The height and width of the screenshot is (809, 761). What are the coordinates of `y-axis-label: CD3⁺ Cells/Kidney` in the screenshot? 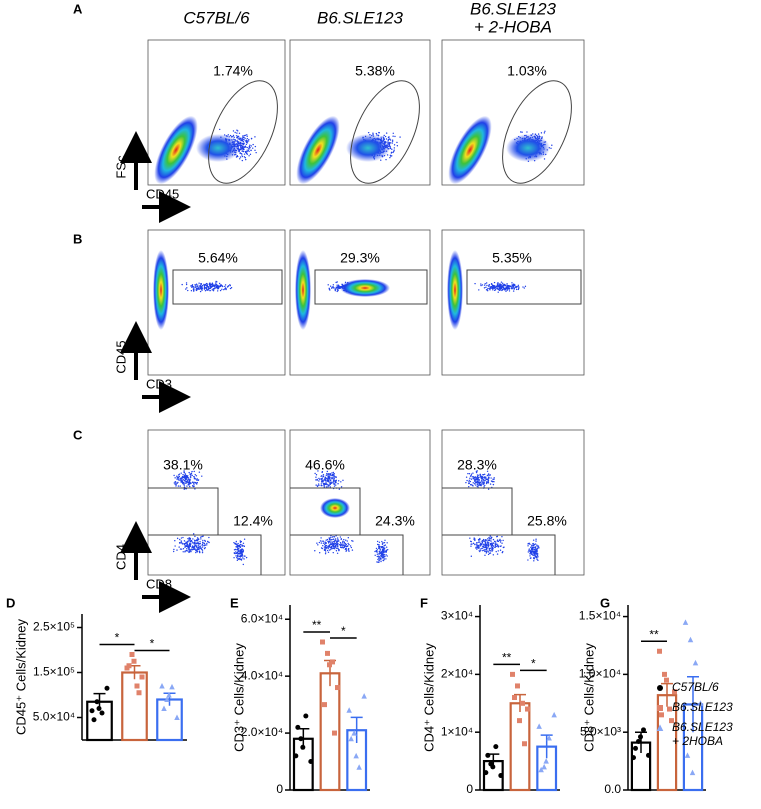 It's located at (238, 697).